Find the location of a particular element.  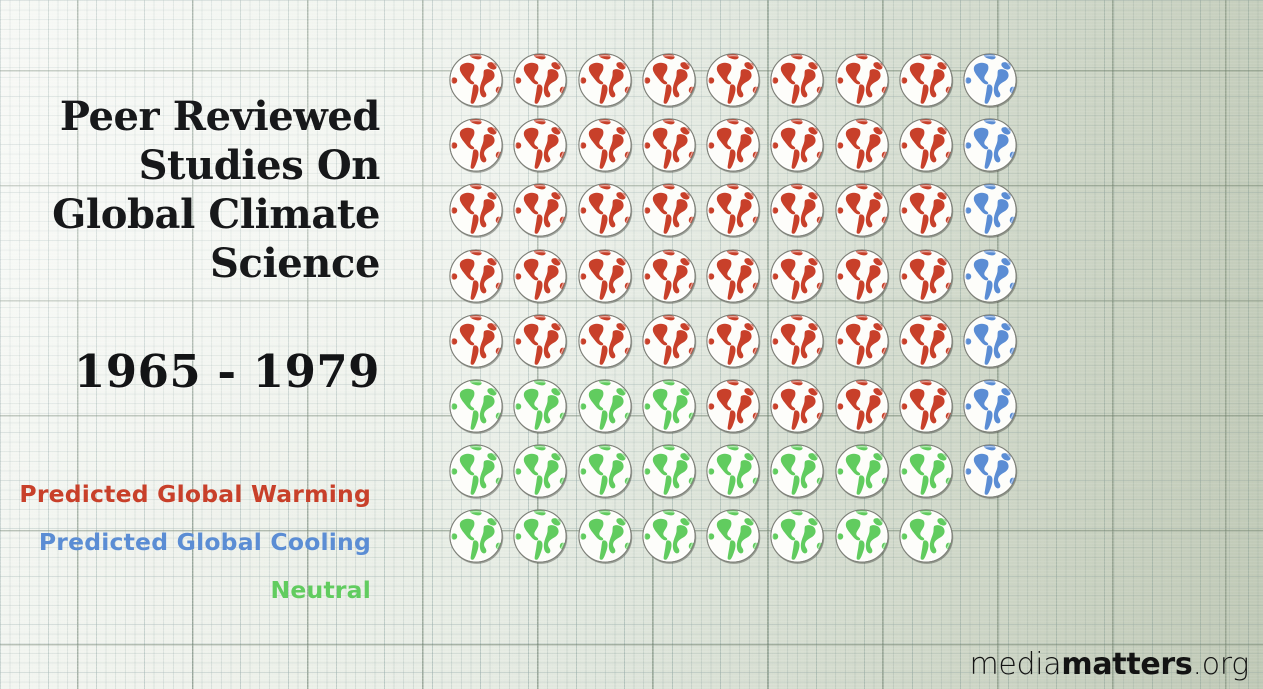

logo-part-matters: matters is located at coordinates (1127, 664).